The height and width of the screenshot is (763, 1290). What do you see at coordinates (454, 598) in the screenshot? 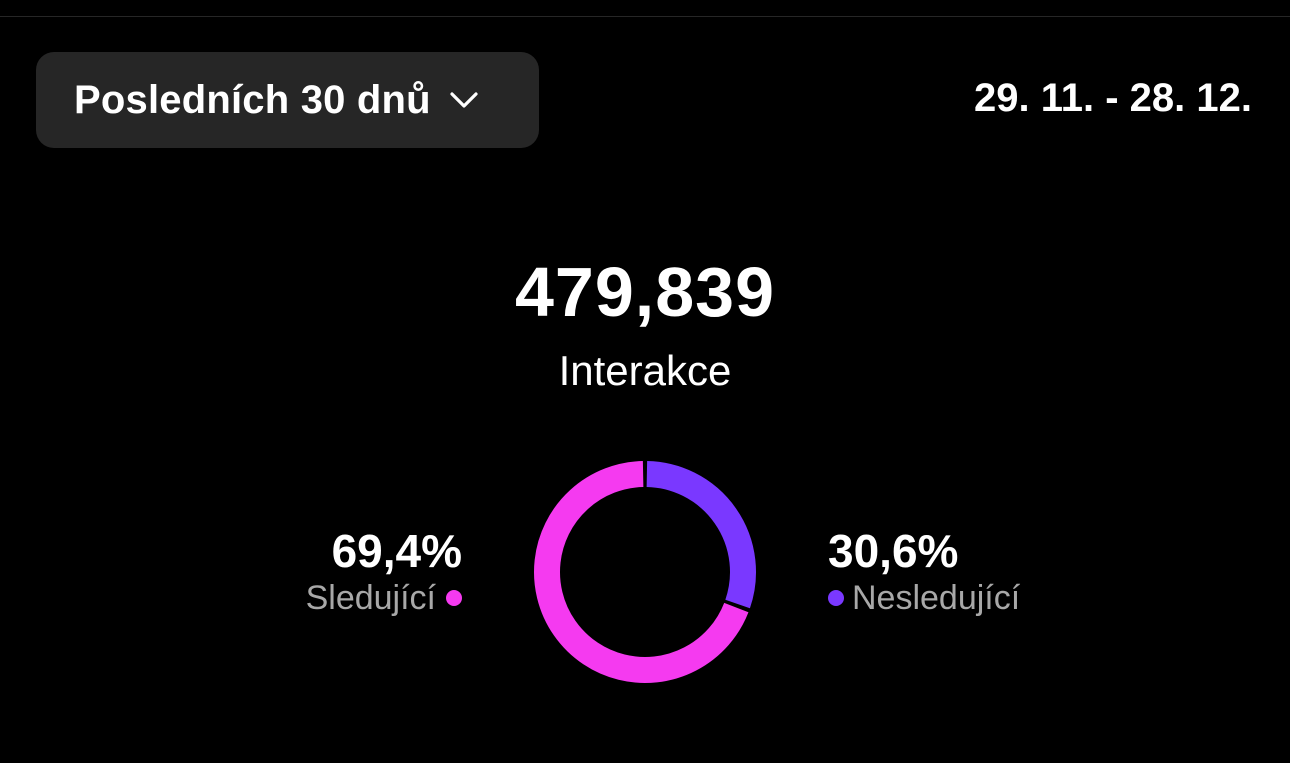
I see `followers-legend-dot` at bounding box center [454, 598].